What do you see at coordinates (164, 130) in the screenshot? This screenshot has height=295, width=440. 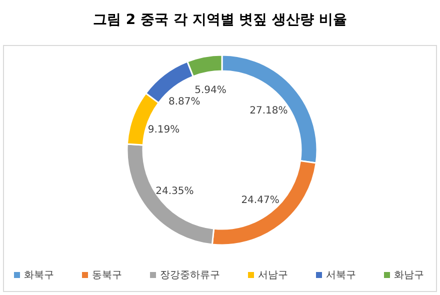 I see `data-label: 9.19%` at bounding box center [164, 130].